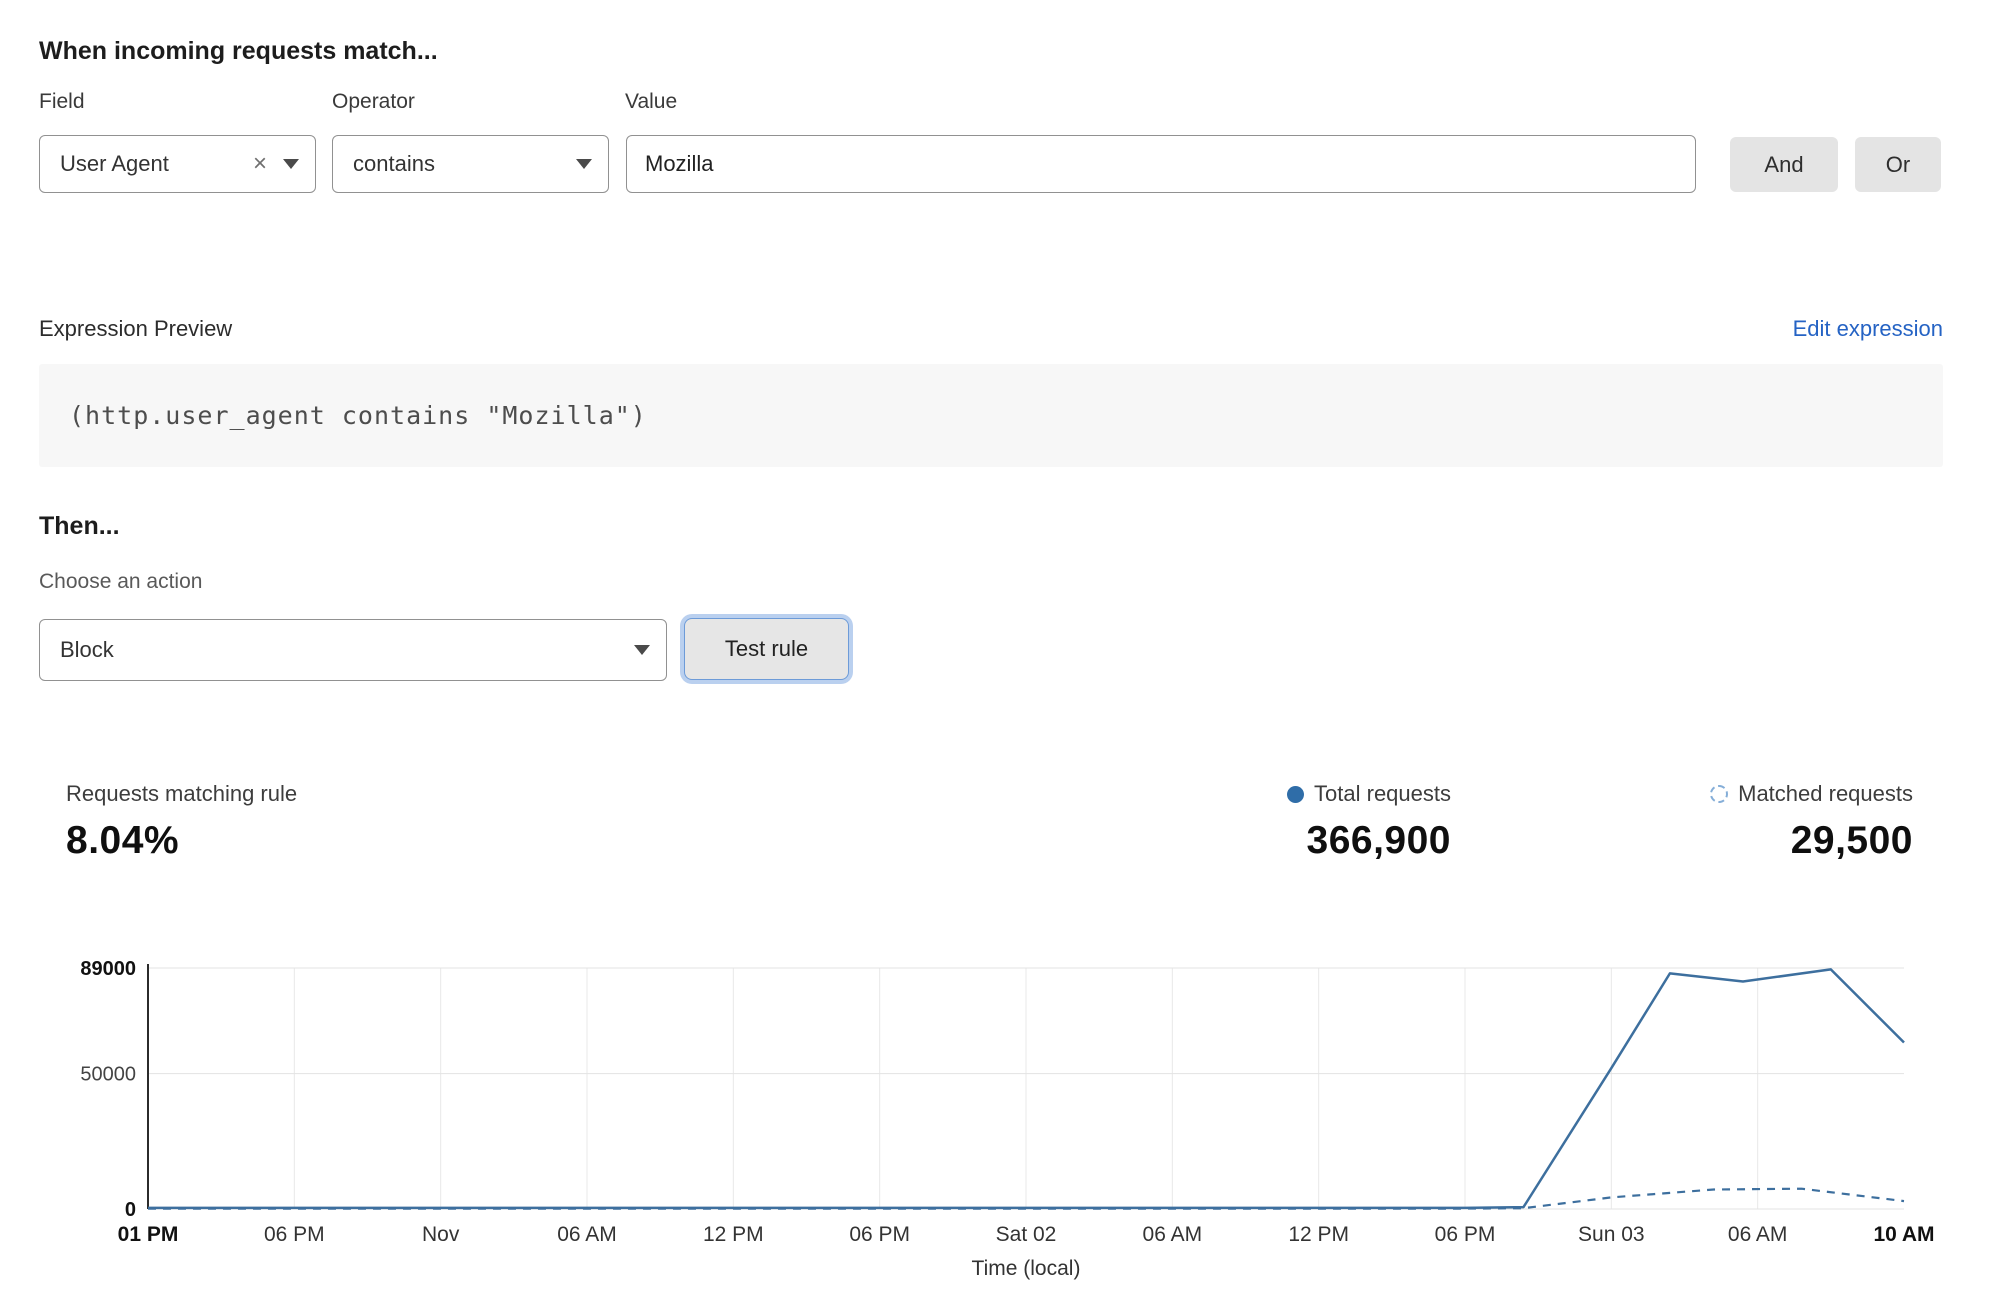 This screenshot has width=1999, height=1295. What do you see at coordinates (1851, 840) in the screenshot?
I see `matched-requests-value: 29,500` at bounding box center [1851, 840].